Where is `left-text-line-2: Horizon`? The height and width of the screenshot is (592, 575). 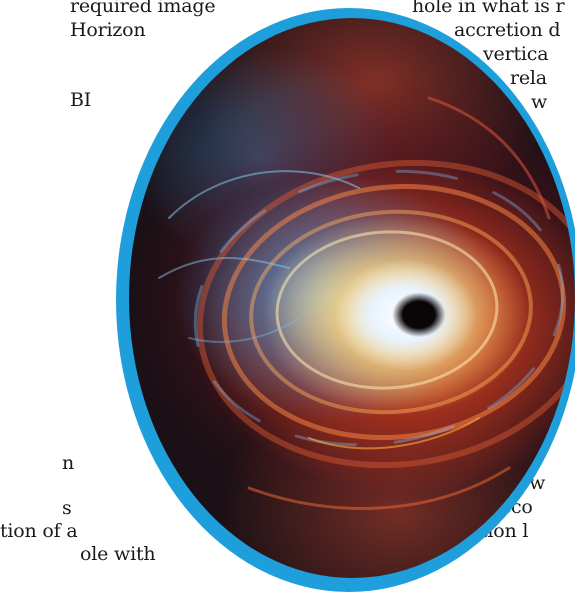 left-text-line-2: Horizon is located at coordinates (108, 30).